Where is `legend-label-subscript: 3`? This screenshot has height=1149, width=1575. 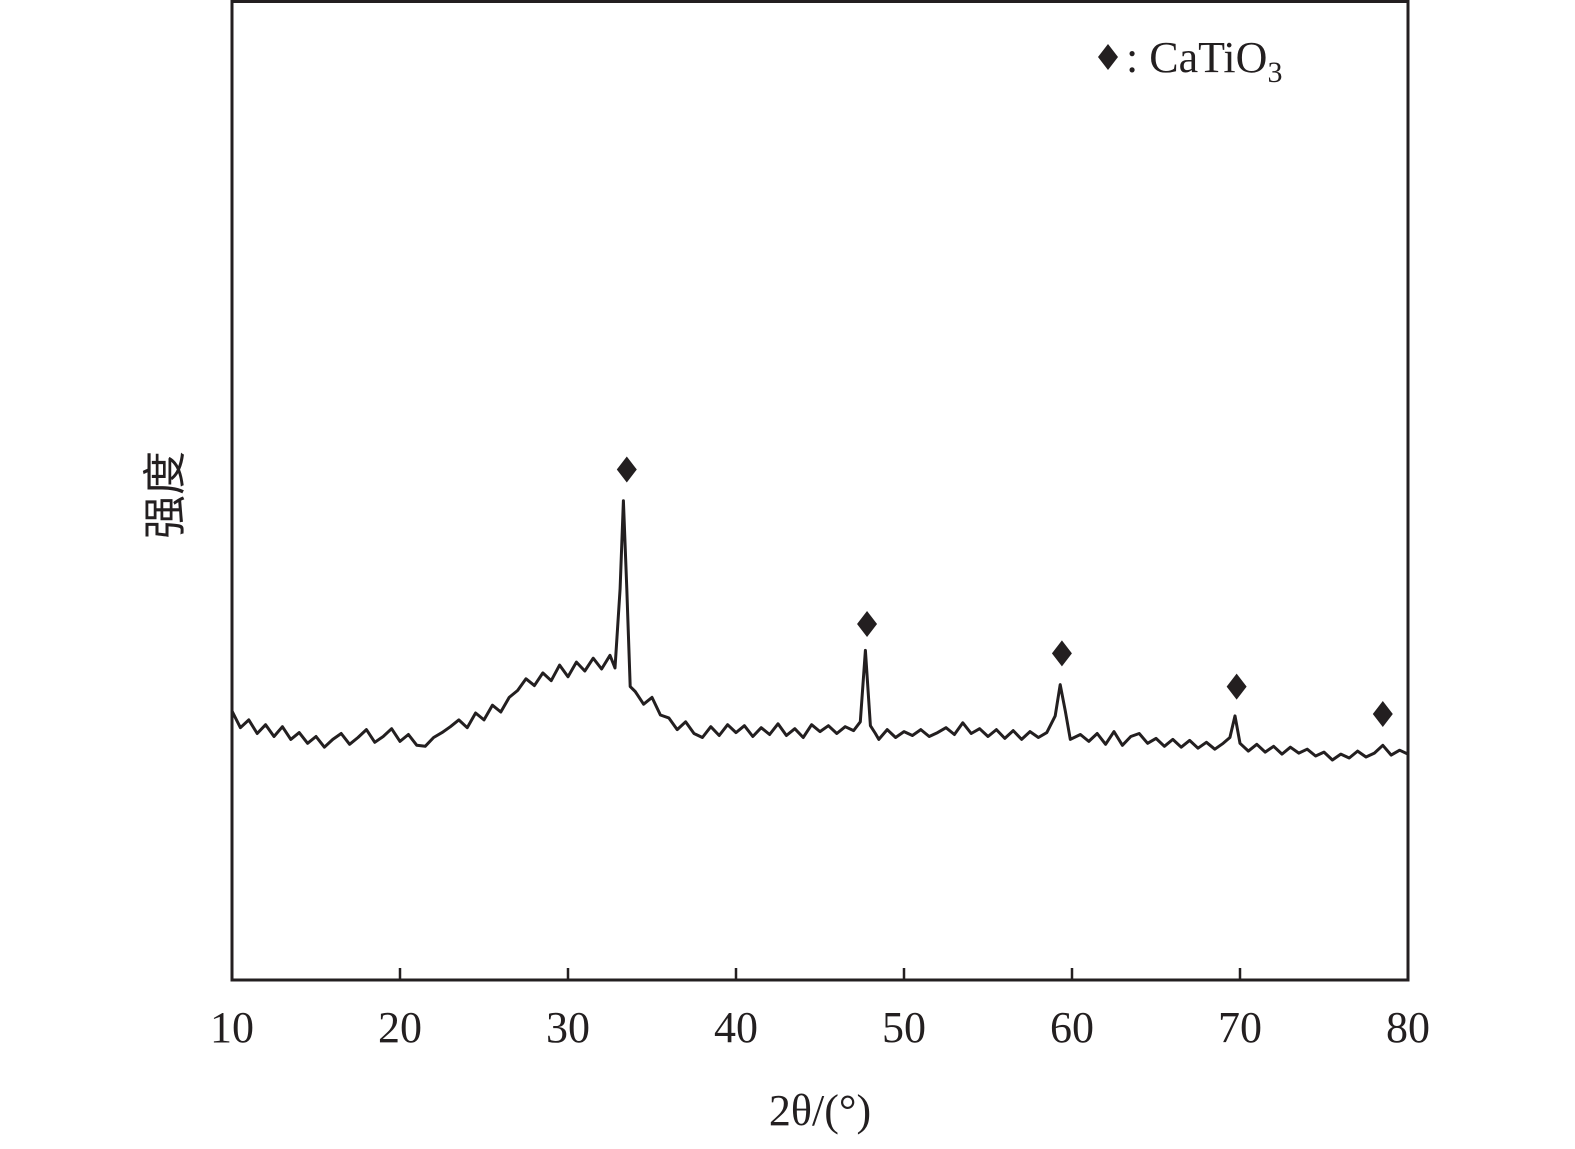 legend-label-subscript: 3 is located at coordinates (1274, 72).